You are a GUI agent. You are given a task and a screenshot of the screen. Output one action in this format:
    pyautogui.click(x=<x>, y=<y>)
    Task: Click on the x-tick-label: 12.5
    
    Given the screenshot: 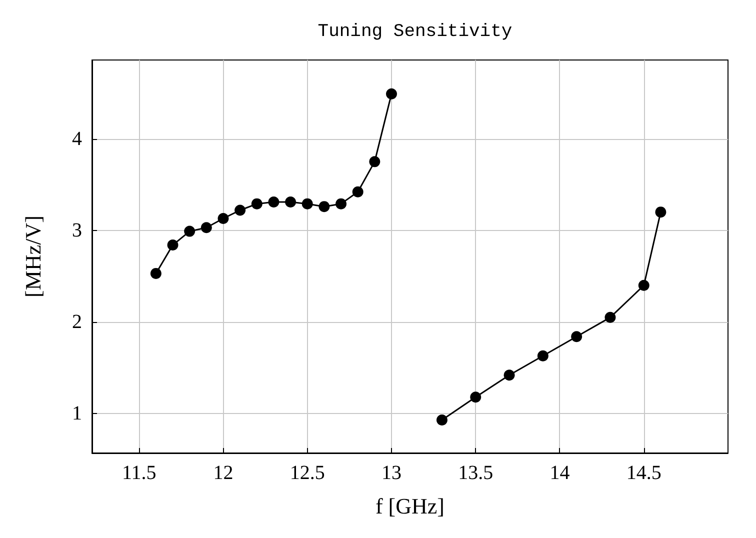 What is the action you would take?
    pyautogui.click(x=307, y=473)
    